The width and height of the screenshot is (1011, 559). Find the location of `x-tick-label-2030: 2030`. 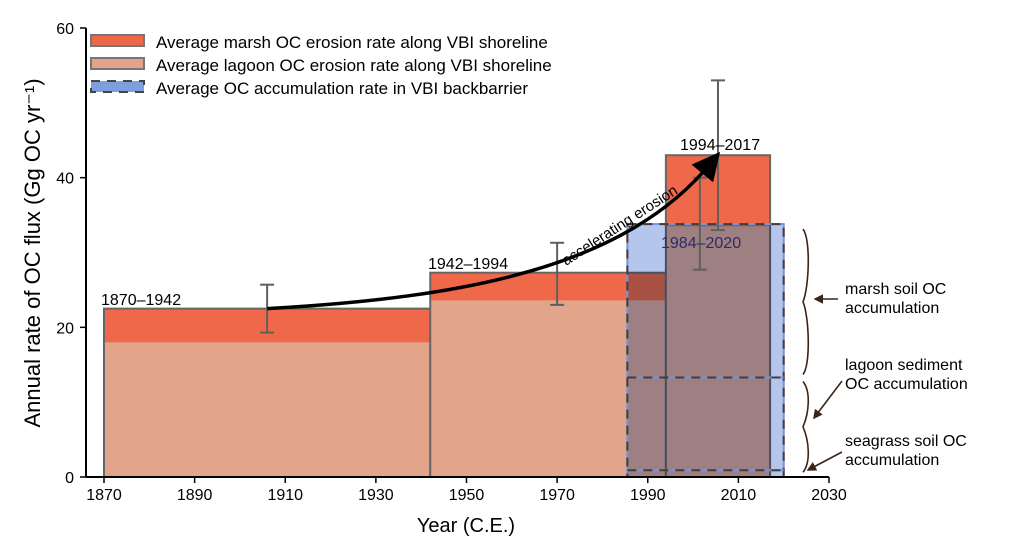

x-tick-label-2030: 2030 is located at coordinates (829, 495).